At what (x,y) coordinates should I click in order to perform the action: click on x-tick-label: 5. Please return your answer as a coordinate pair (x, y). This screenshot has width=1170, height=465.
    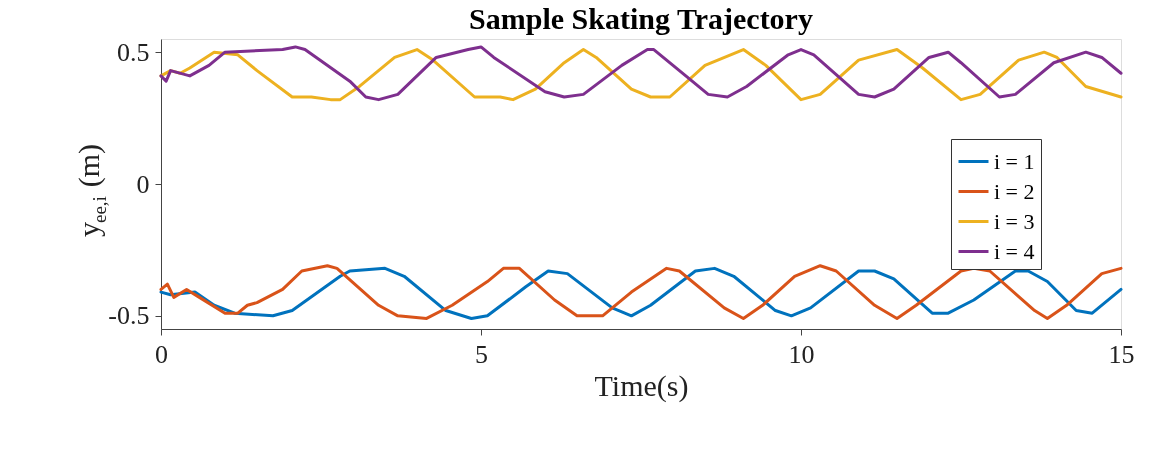
    Looking at the image, I should click on (481, 354).